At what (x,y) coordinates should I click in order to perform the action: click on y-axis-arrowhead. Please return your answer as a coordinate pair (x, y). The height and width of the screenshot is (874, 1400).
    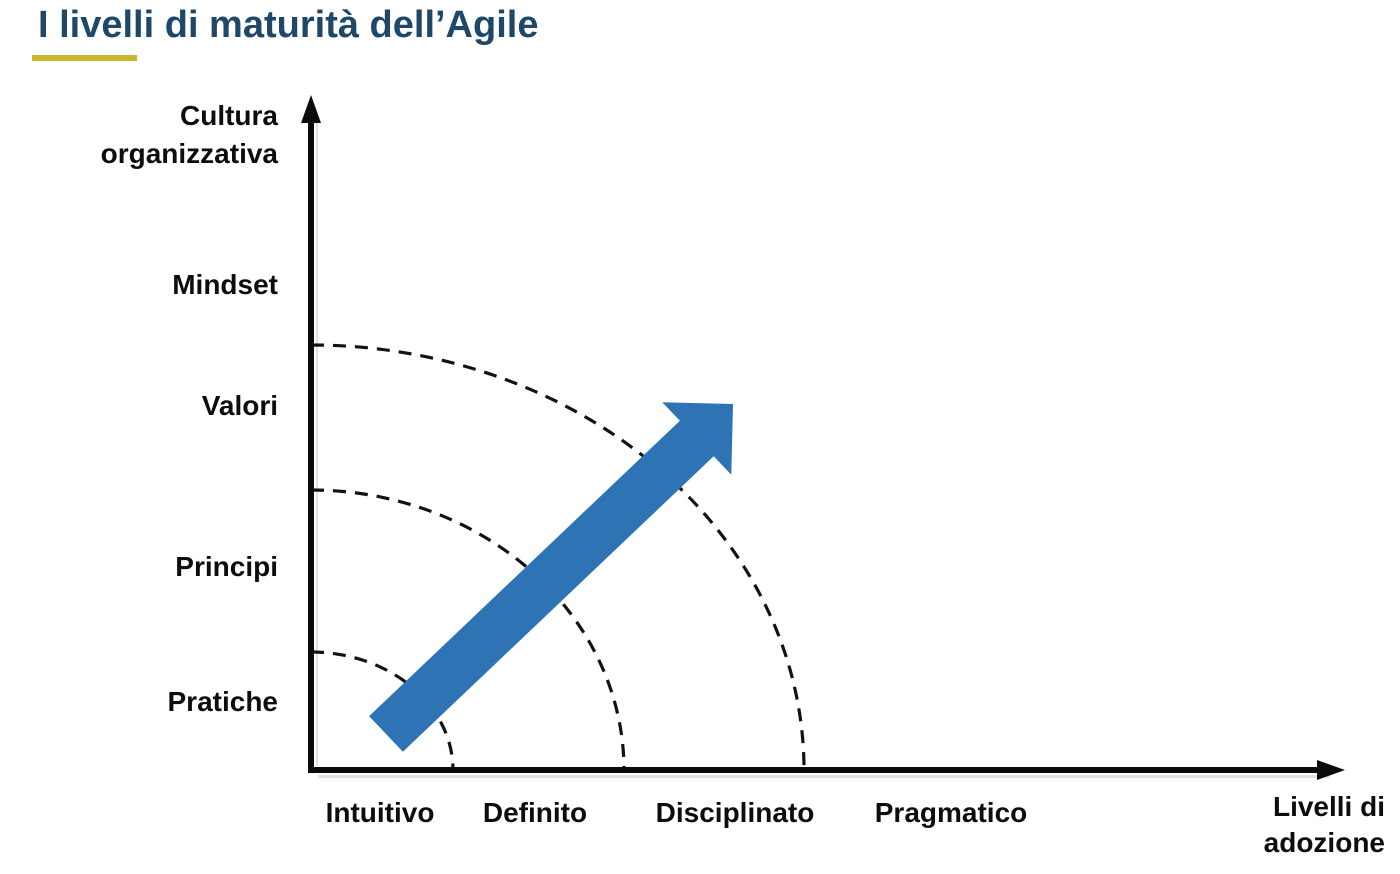
    Looking at the image, I should click on (311, 109).